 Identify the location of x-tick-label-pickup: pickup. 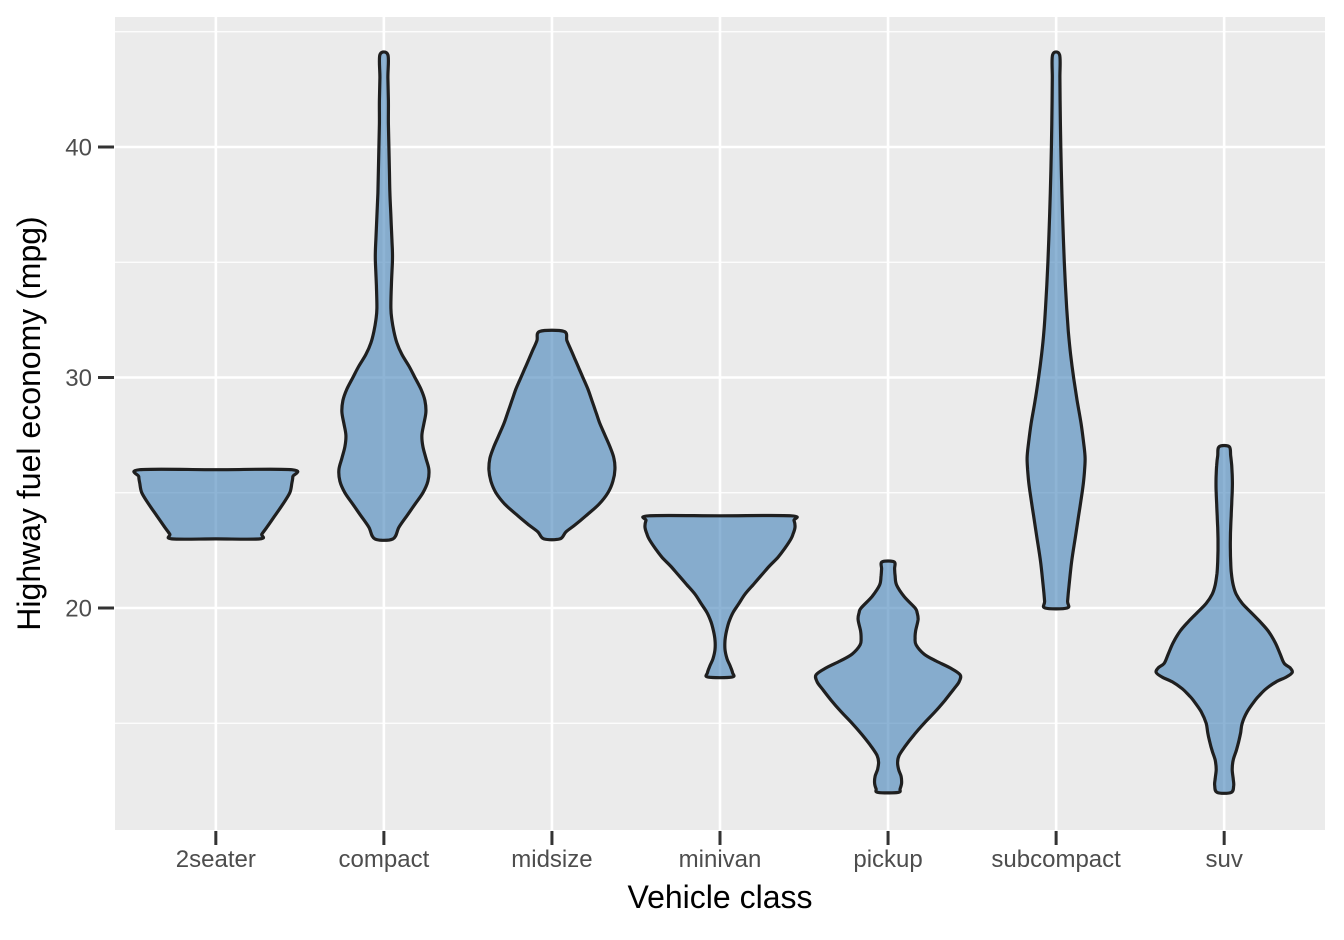
(887, 859).